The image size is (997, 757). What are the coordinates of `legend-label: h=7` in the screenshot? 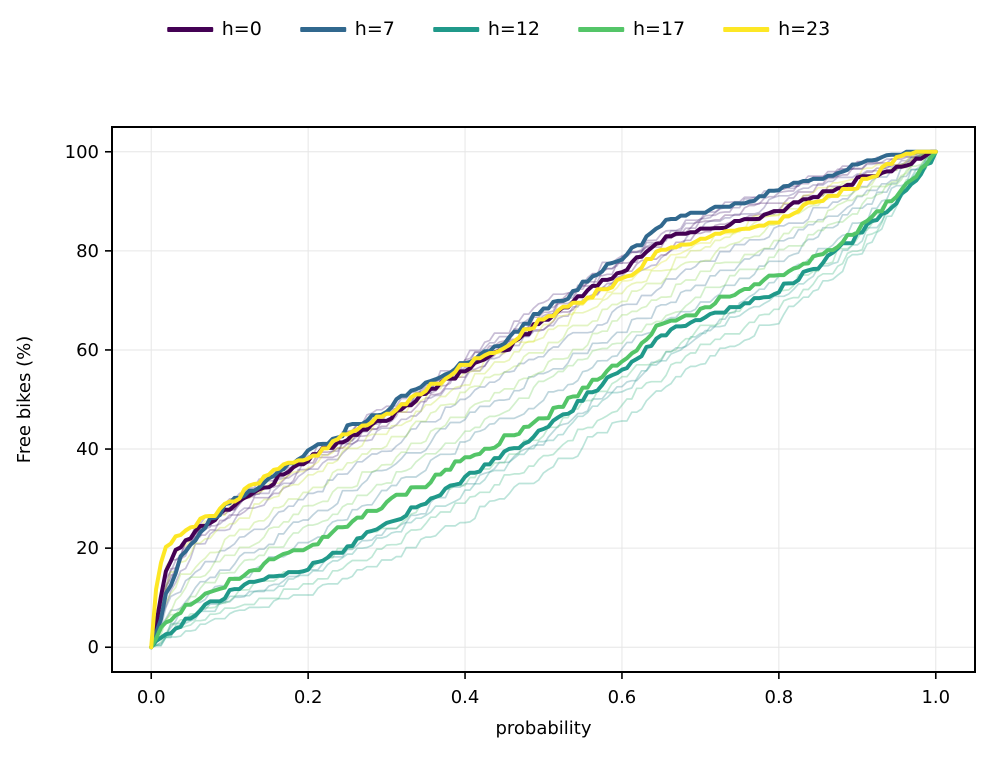 It's located at (374, 29).